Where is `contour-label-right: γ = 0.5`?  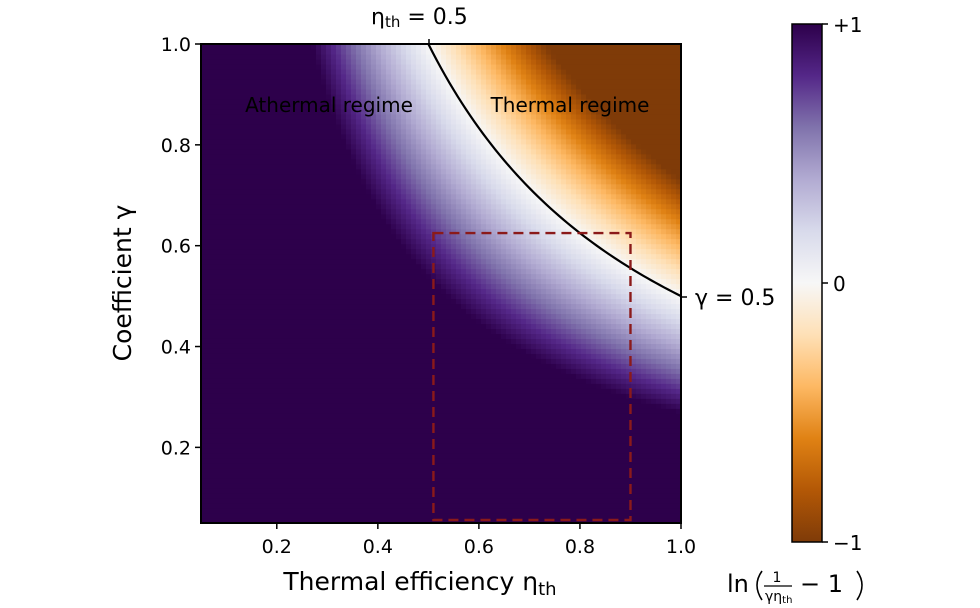
contour-label-right: γ = 0.5 is located at coordinates (735, 298).